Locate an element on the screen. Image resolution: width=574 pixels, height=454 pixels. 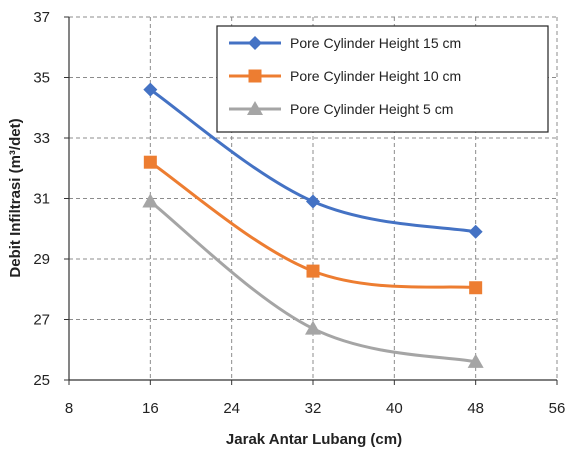
y-tick-label: 27 is located at coordinates (41, 320).